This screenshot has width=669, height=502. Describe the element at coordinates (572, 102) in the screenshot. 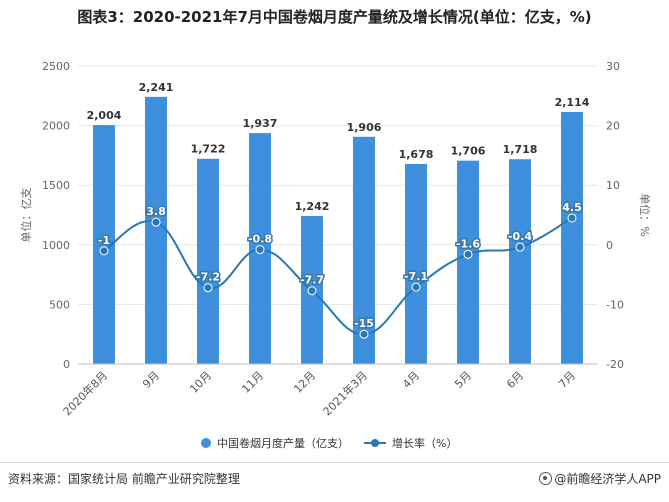

I see `bar-value-label: 2,114` at that location.